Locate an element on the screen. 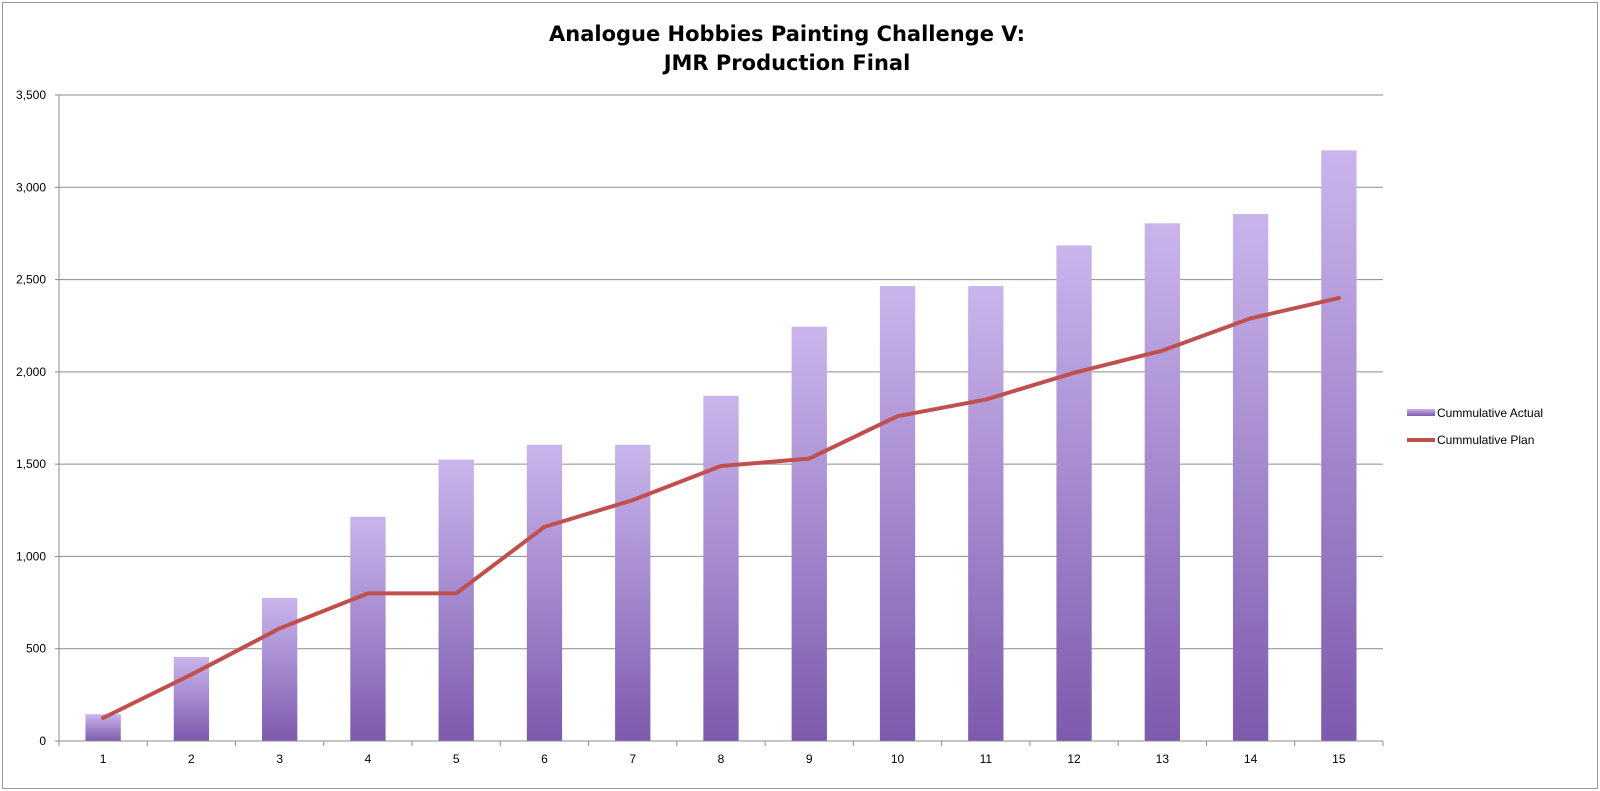 The width and height of the screenshot is (1600, 791). x-tick-label: 5 is located at coordinates (456, 759).